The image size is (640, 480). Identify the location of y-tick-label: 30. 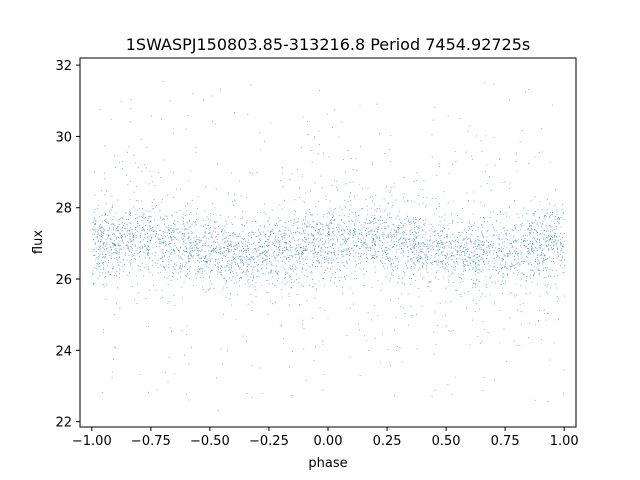
(63, 137).